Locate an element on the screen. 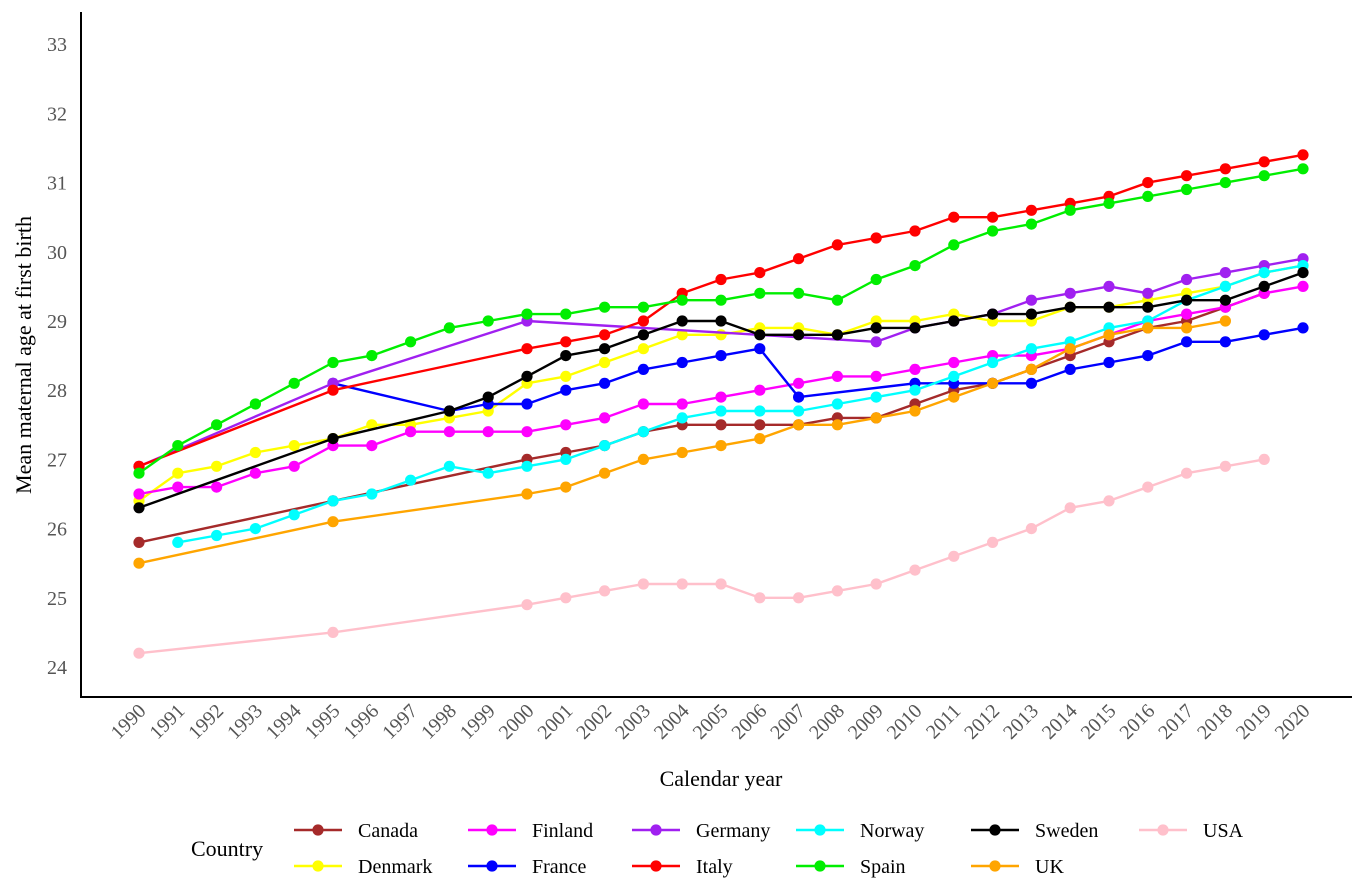 This screenshot has height=879, width=1352. x-tick-label-1998: 1998 is located at coordinates (439, 722).